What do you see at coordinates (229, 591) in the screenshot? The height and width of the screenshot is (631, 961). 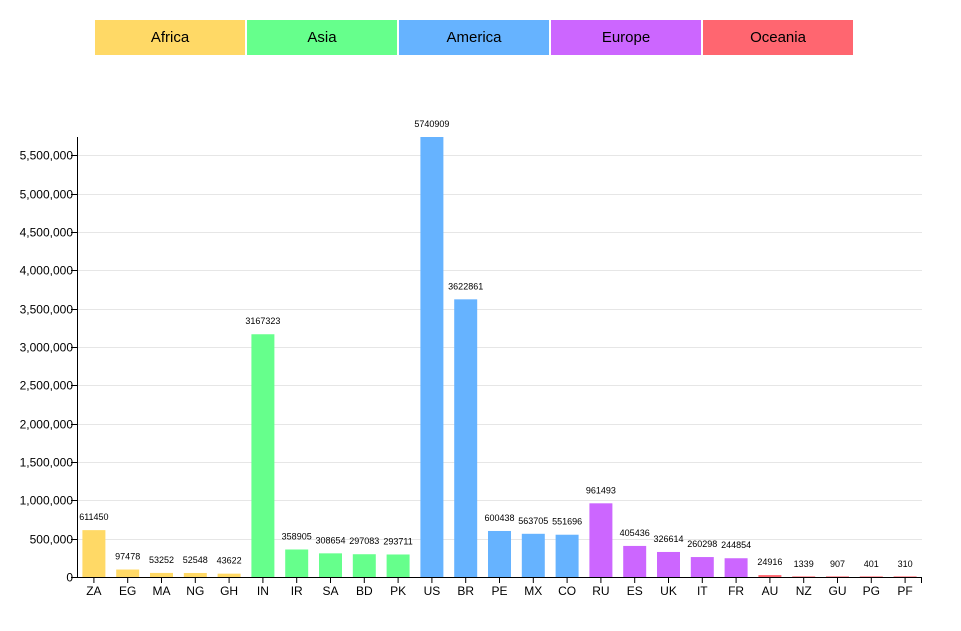 I see `x-tick-label-gh: GH` at bounding box center [229, 591].